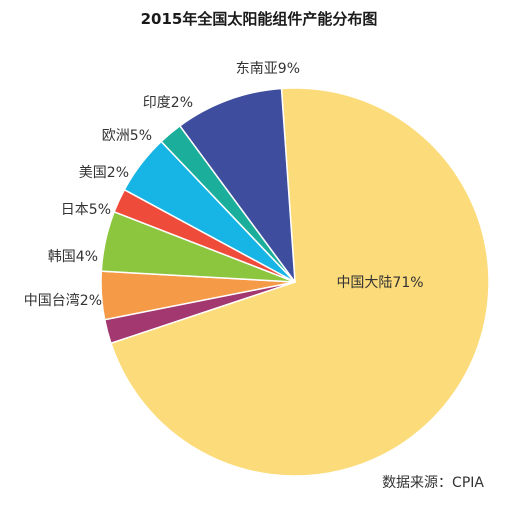  Describe the element at coordinates (86, 210) in the screenshot. I see `slice-label-4: 日本5%` at that location.